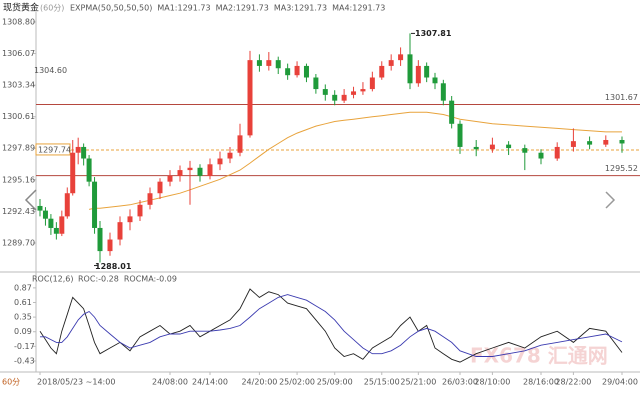 This screenshot has height=400, width=640. Describe the element at coordinates (23, 331) in the screenshot. I see `y-tick-label: 0.09` at that location.